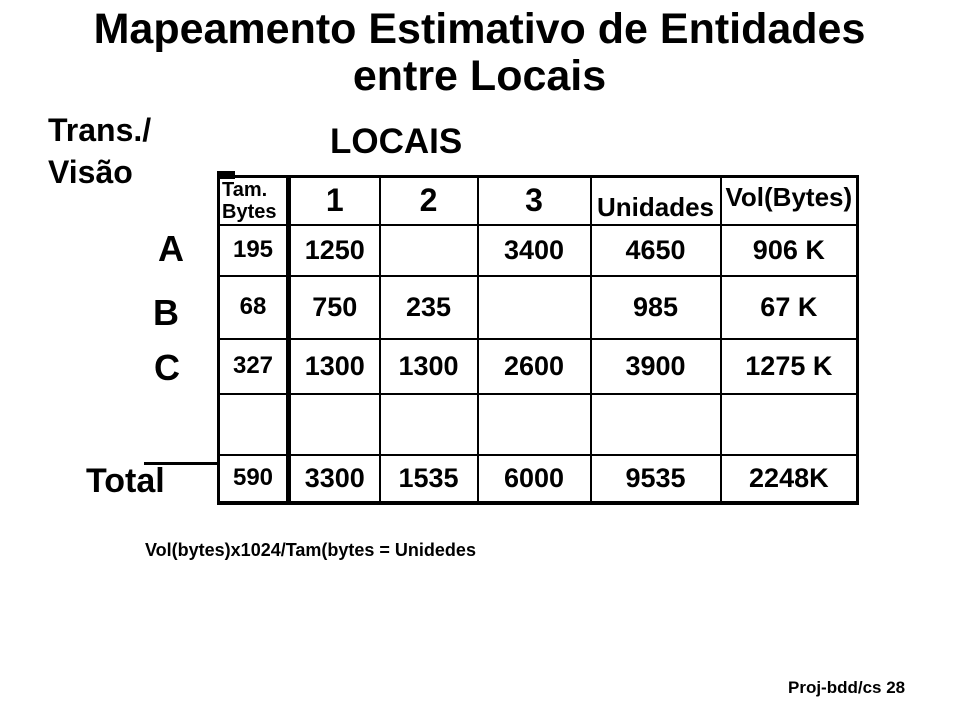  What do you see at coordinates (249, 212) in the screenshot?
I see `header-tam-line2: Bytes` at bounding box center [249, 212].